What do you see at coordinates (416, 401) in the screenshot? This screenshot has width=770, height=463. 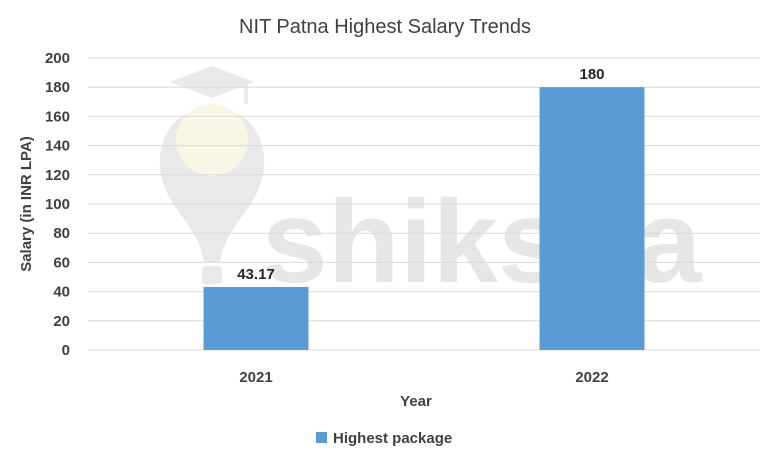 I see `x-axis-label: Year` at bounding box center [416, 401].